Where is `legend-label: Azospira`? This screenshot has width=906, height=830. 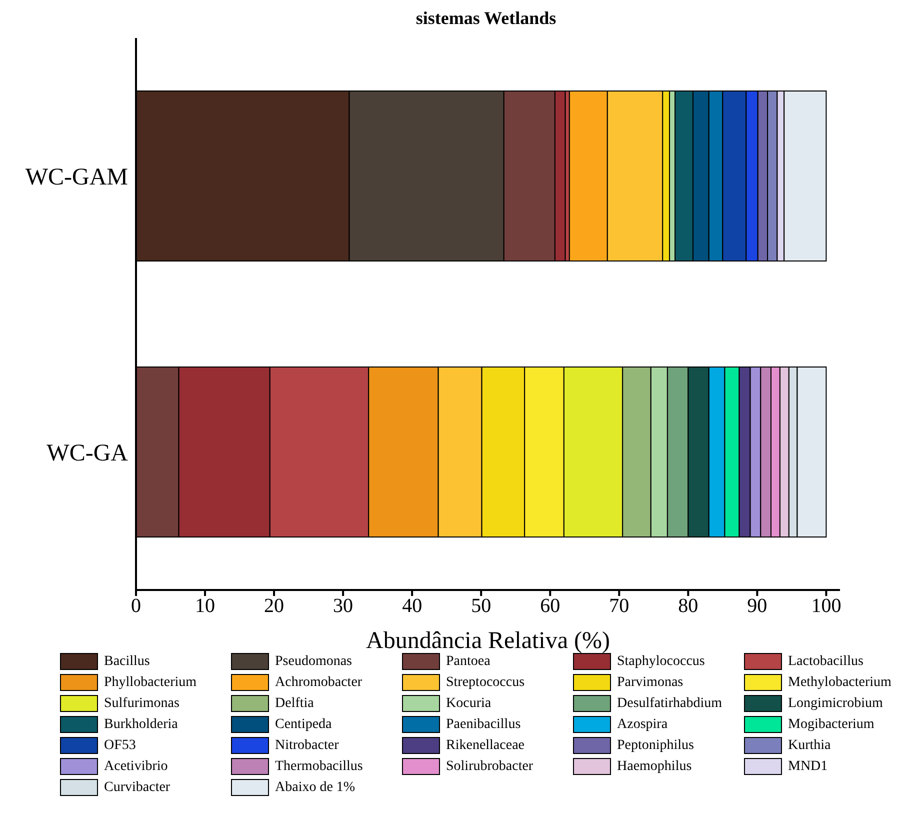 legend-label: Azospira is located at coordinates (642, 724).